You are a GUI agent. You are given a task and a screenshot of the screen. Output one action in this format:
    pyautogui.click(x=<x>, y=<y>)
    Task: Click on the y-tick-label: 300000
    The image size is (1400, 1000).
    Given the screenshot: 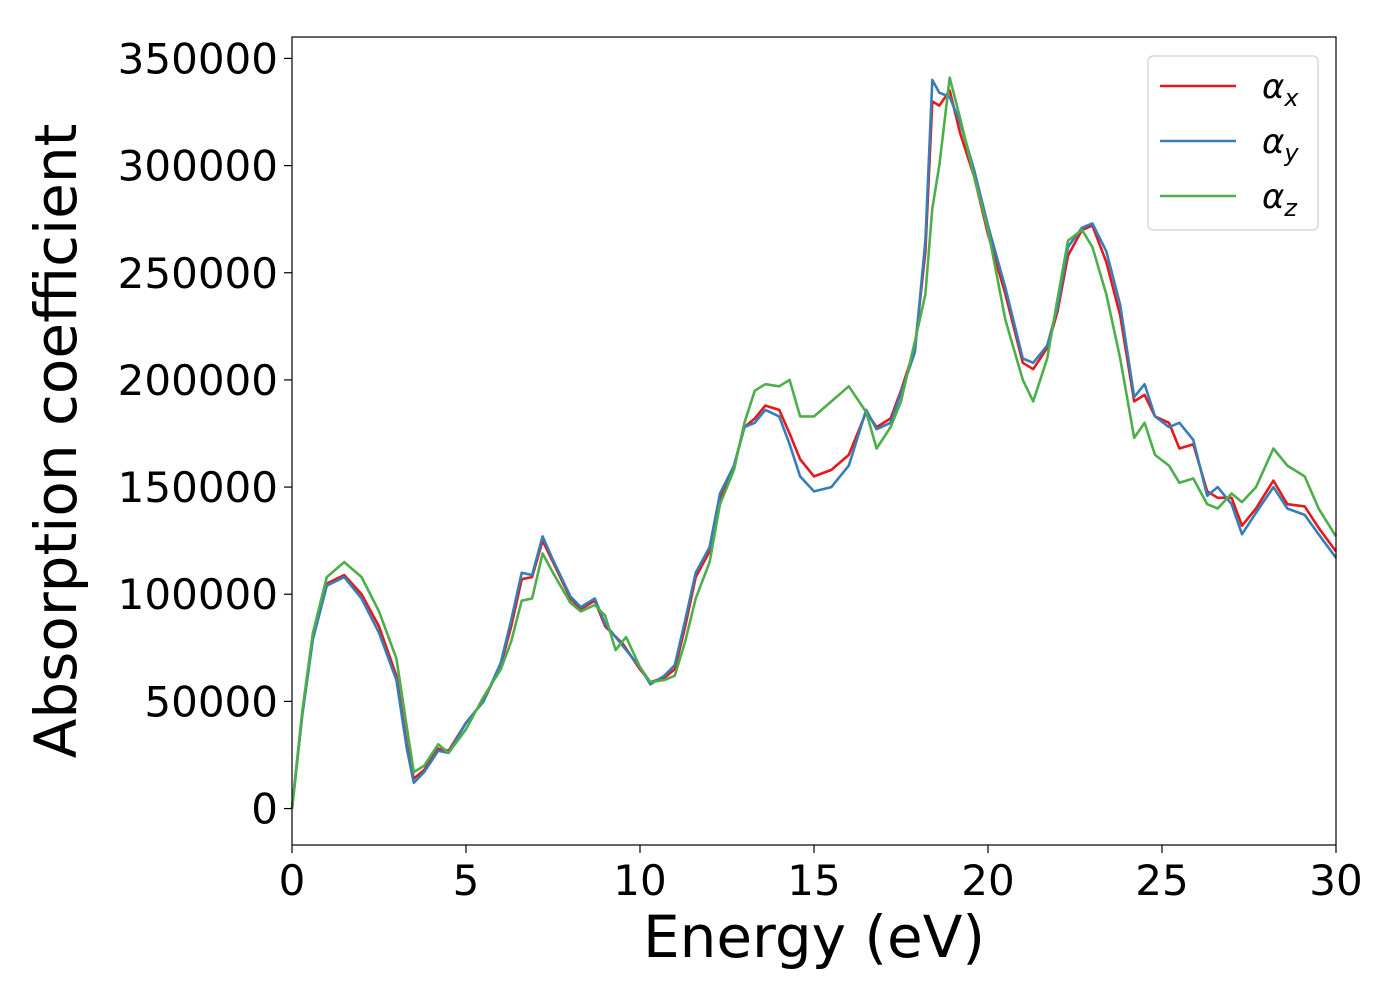 What is the action you would take?
    pyautogui.click(x=198, y=166)
    